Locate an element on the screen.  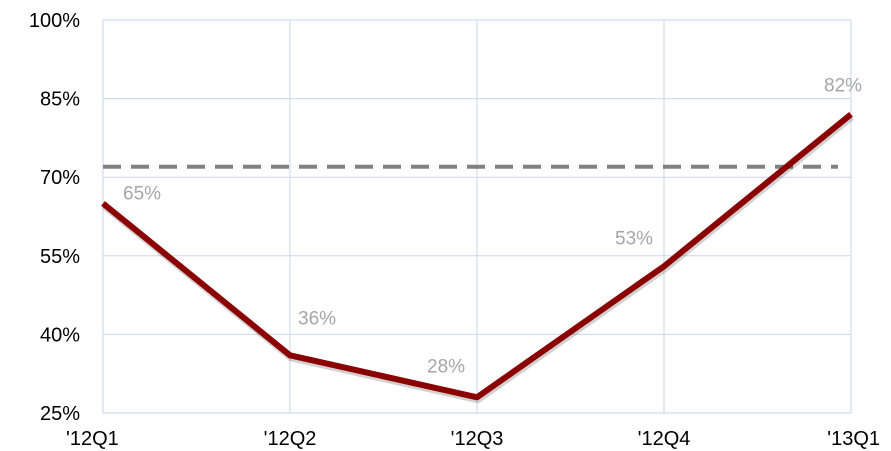
y-tick-label: 25% is located at coordinates (60, 414).